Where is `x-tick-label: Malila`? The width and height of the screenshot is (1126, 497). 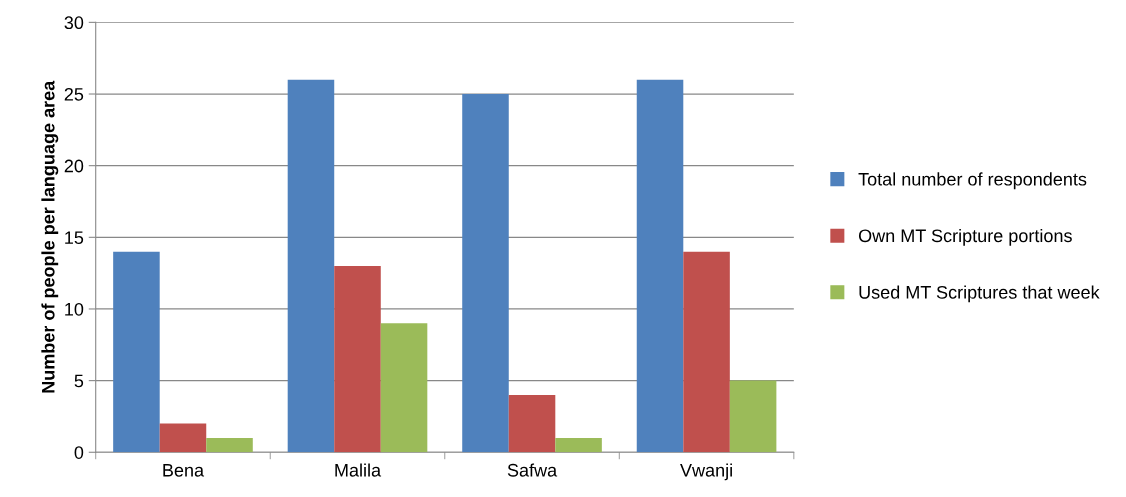
x-tick-label: Malila is located at coordinates (358, 470).